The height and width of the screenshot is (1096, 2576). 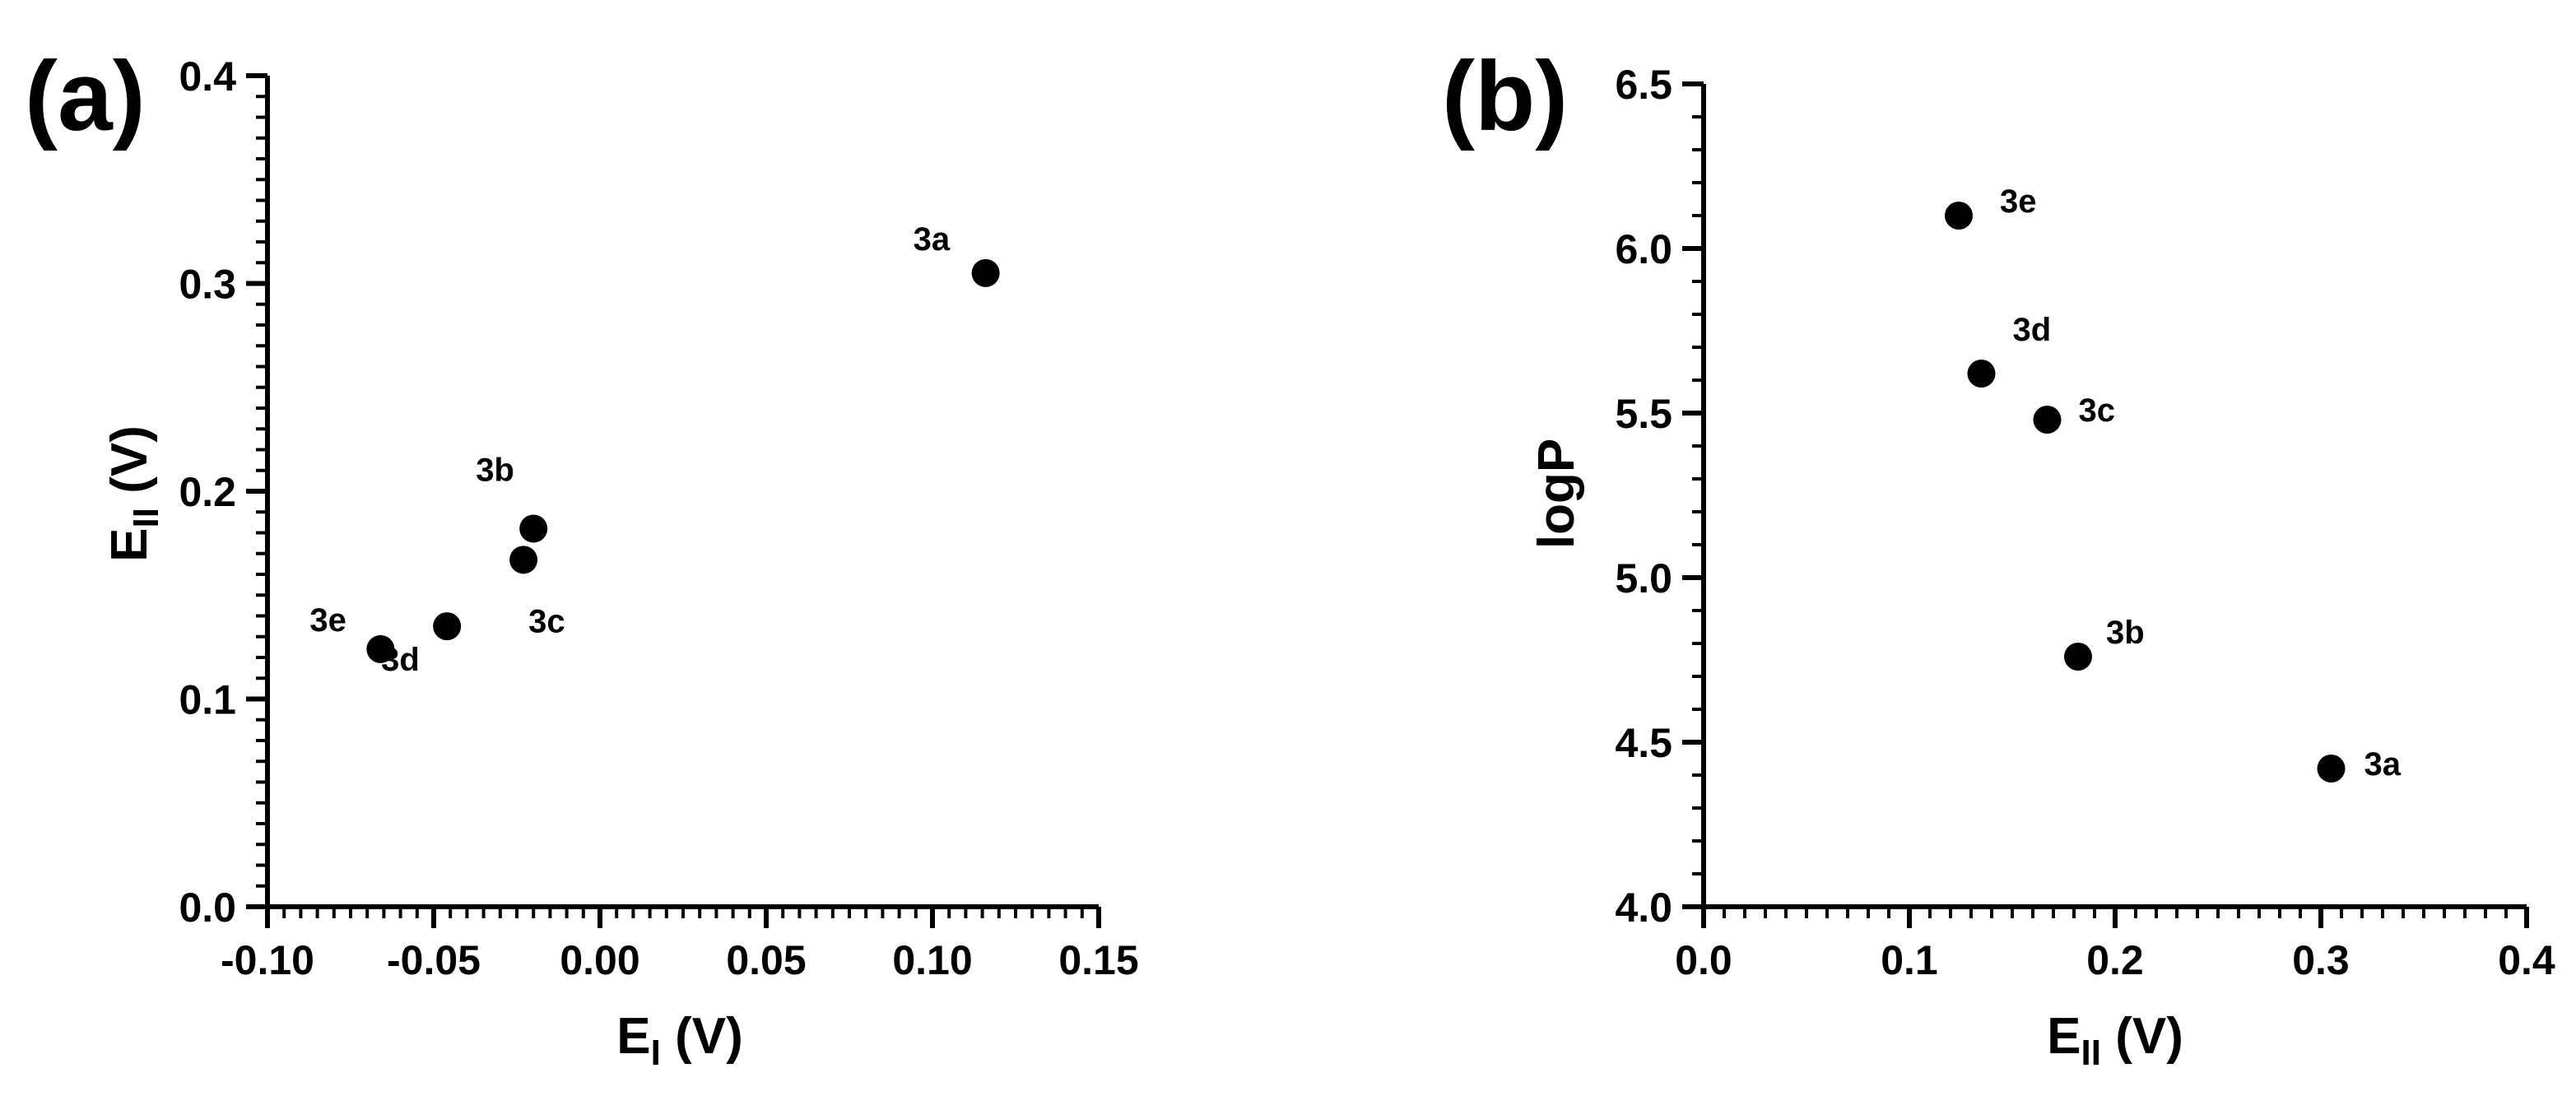 What do you see at coordinates (146, 517) in the screenshot?
I see `panel-a-y-axis-title-sub: II` at bounding box center [146, 517].